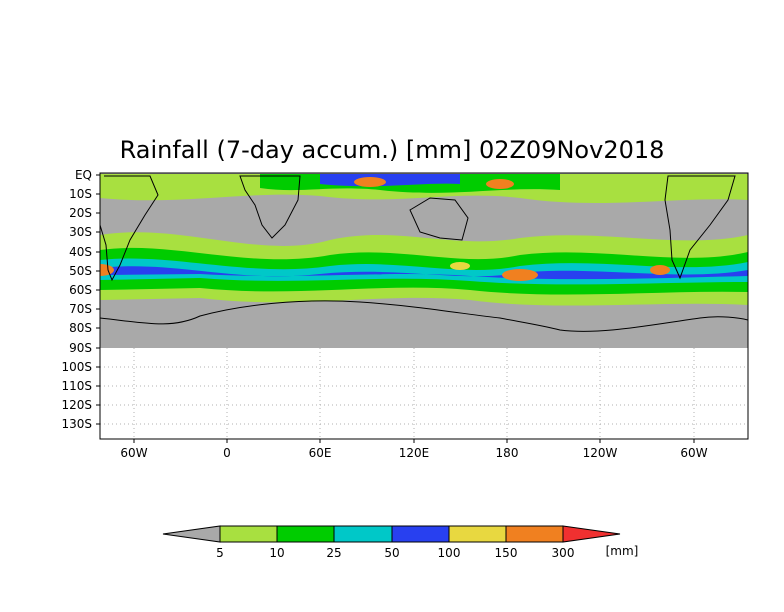 This screenshot has height=612, width=784. Describe the element at coordinates (506, 553) in the screenshot. I see `colorbar-tick: 150` at that location.